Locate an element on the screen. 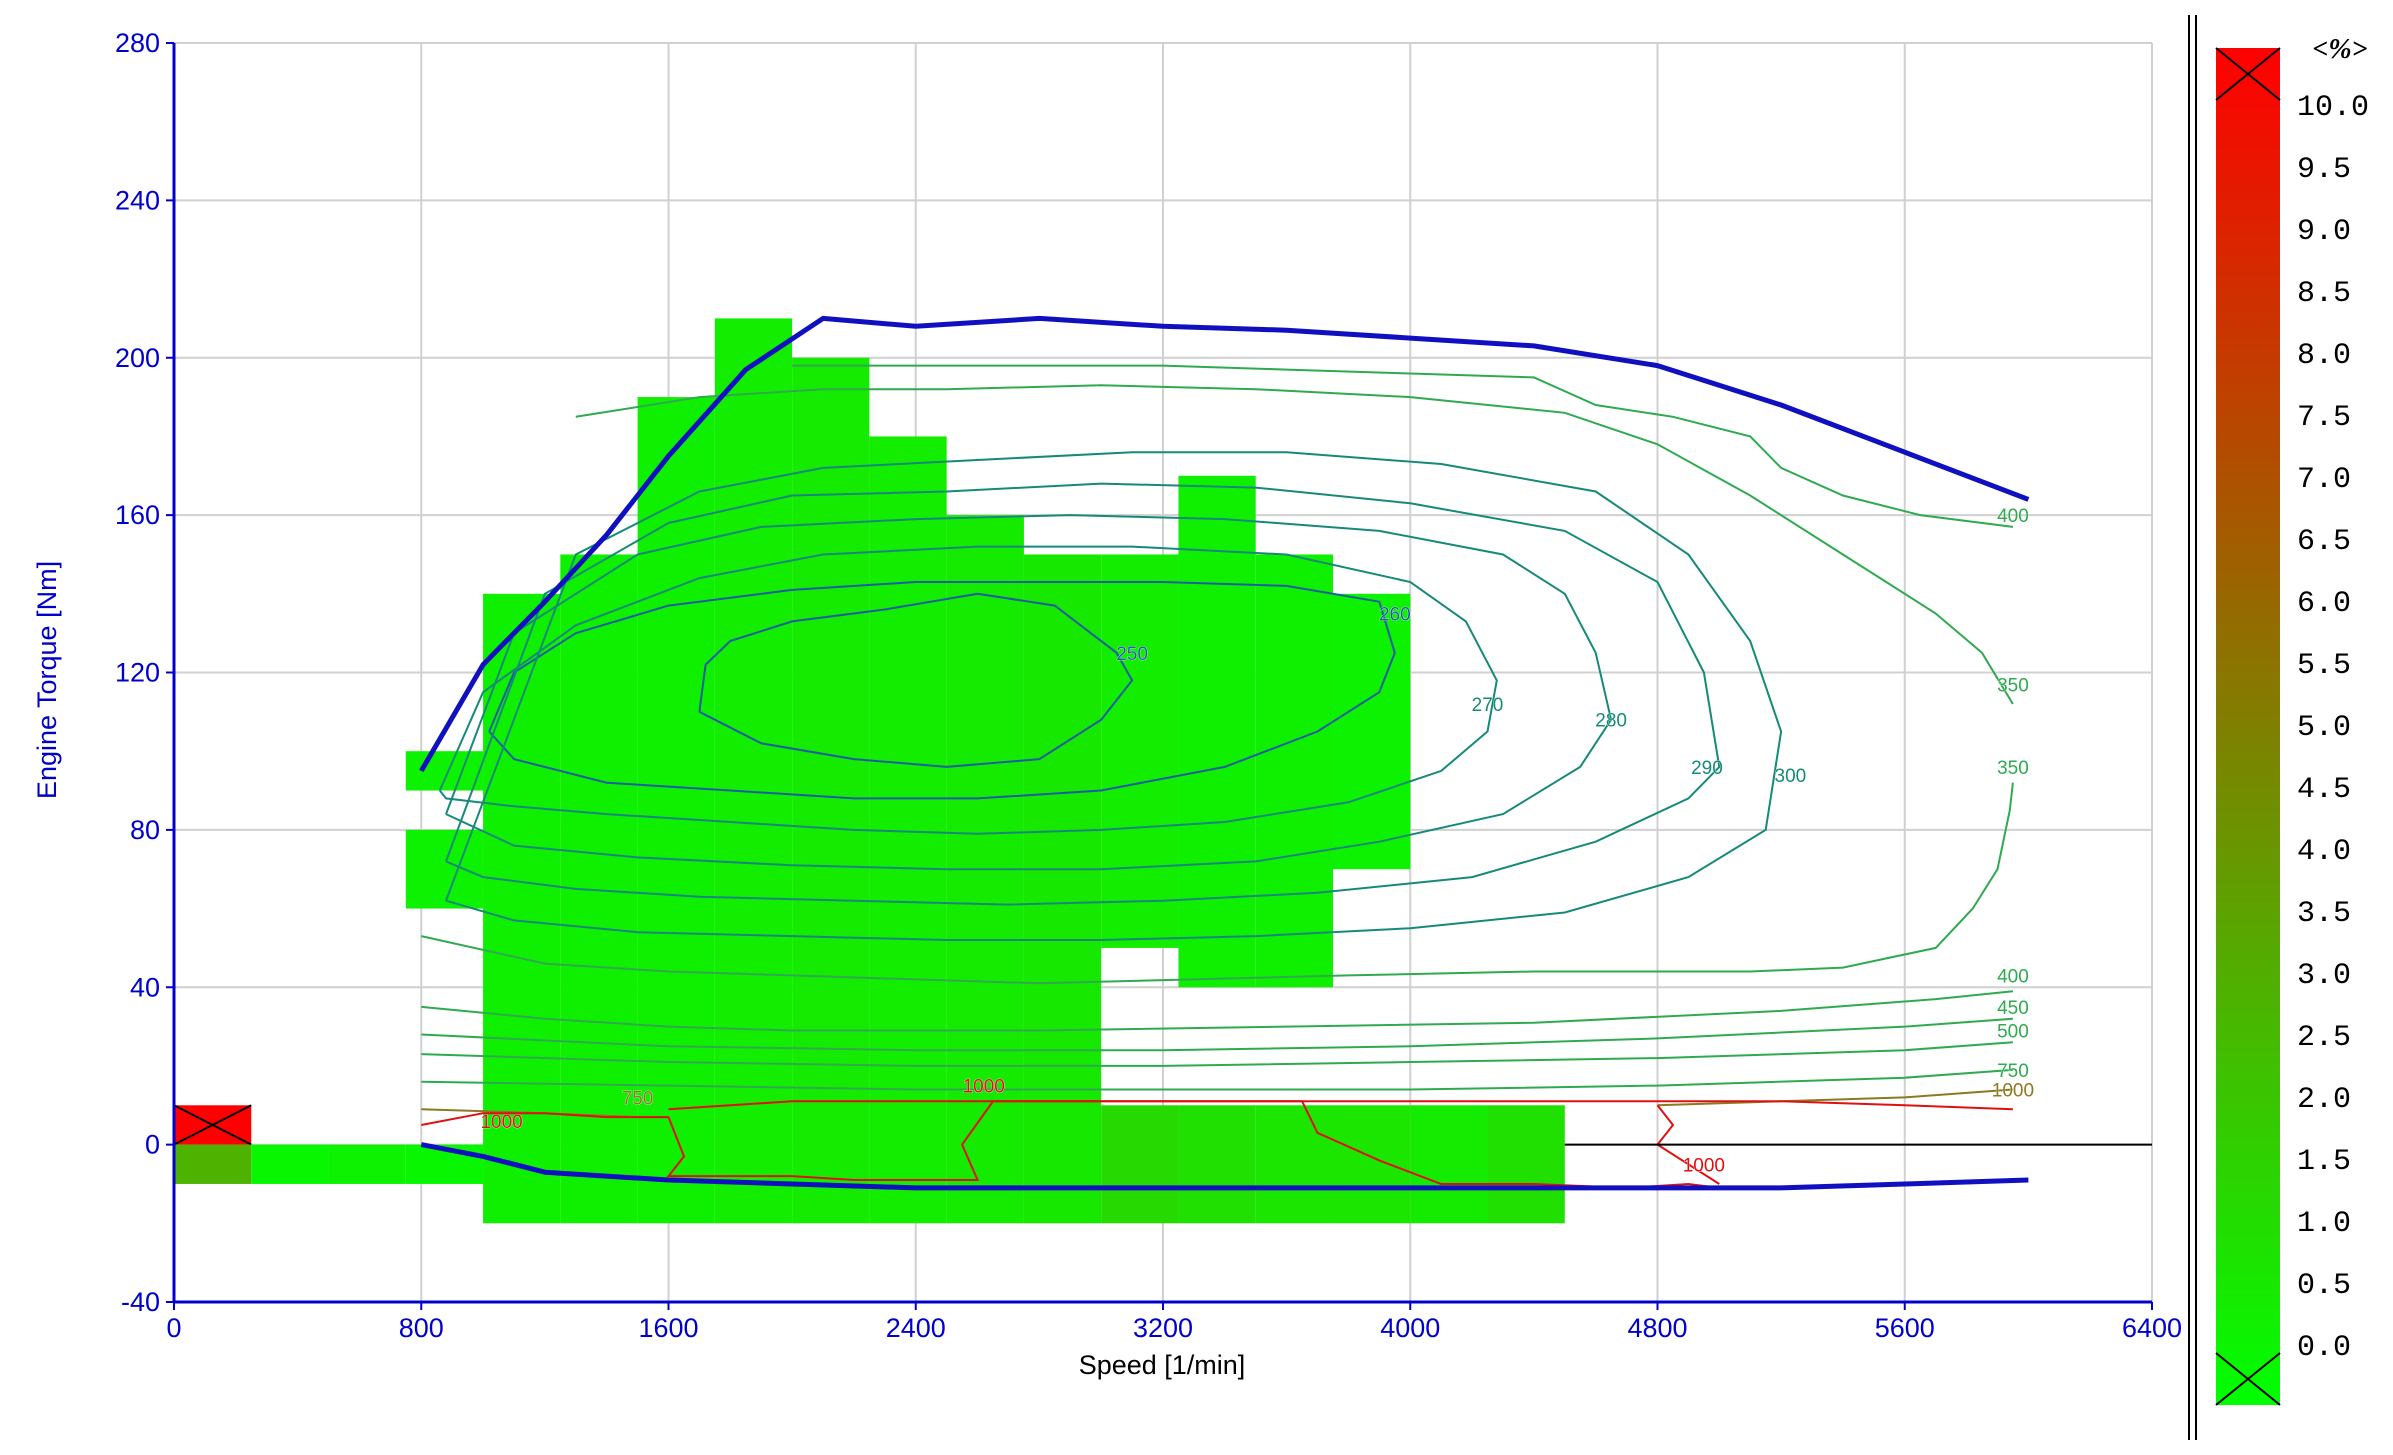  y-tick-label: 160 is located at coordinates (137, 515).